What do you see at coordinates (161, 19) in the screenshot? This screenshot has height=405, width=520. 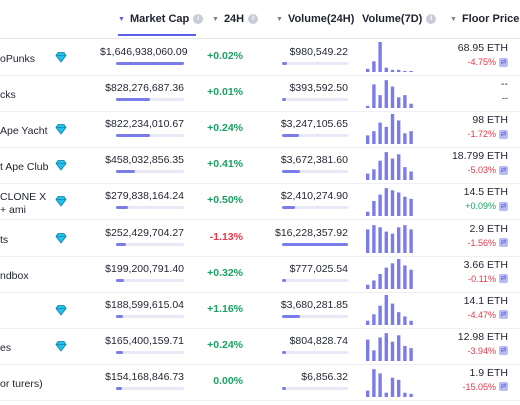 I see `market-cap-header: ▼ Market Cap i` at bounding box center [161, 19].